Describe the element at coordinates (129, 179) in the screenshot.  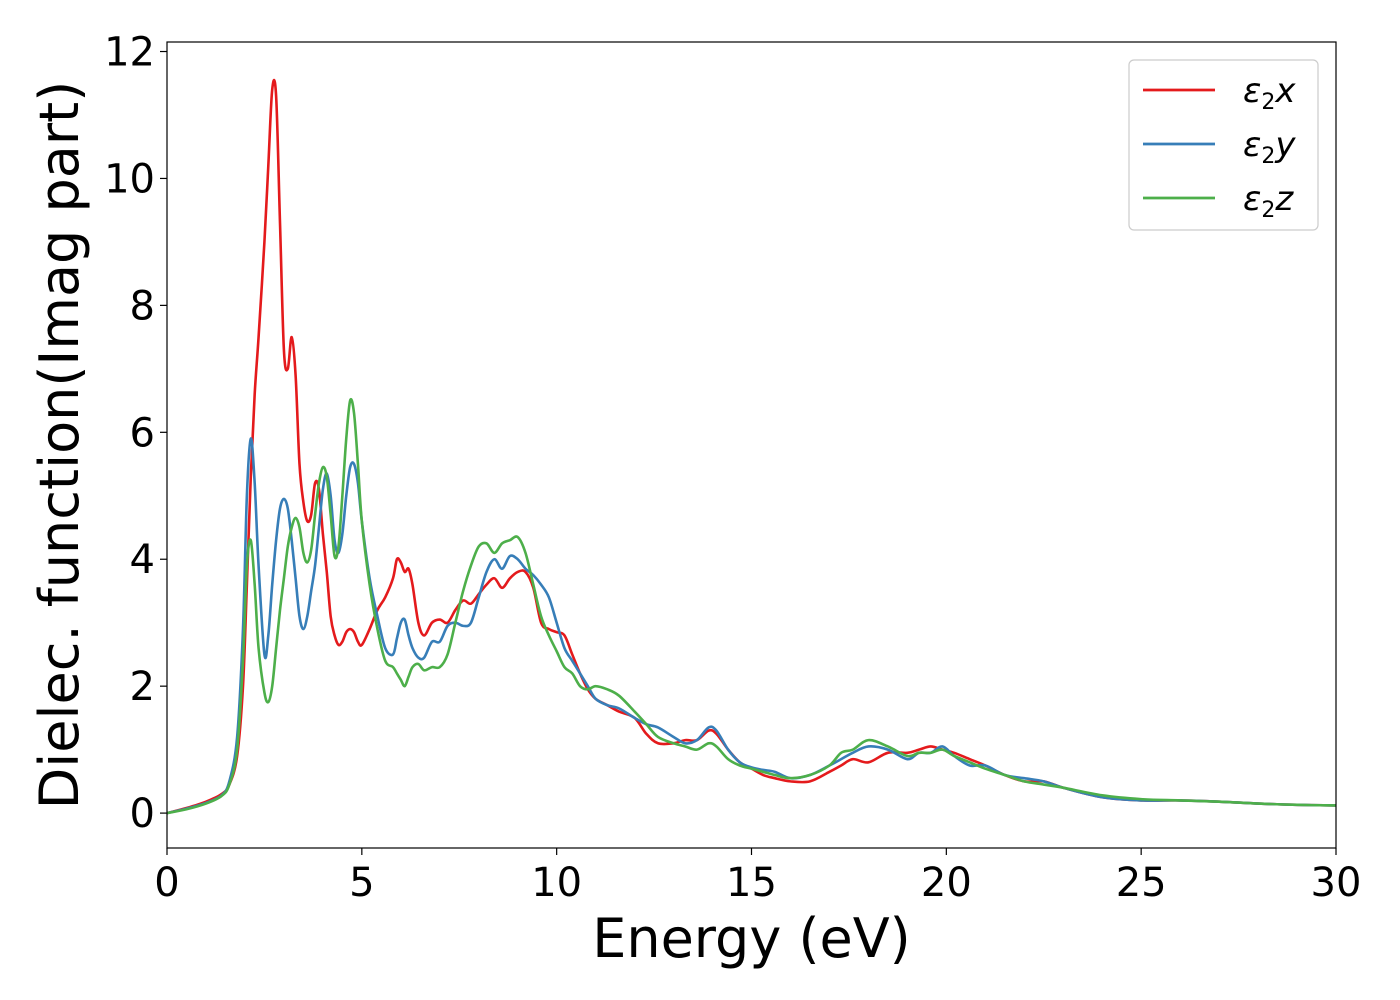
I see `y-tick-label: 10` at that location.